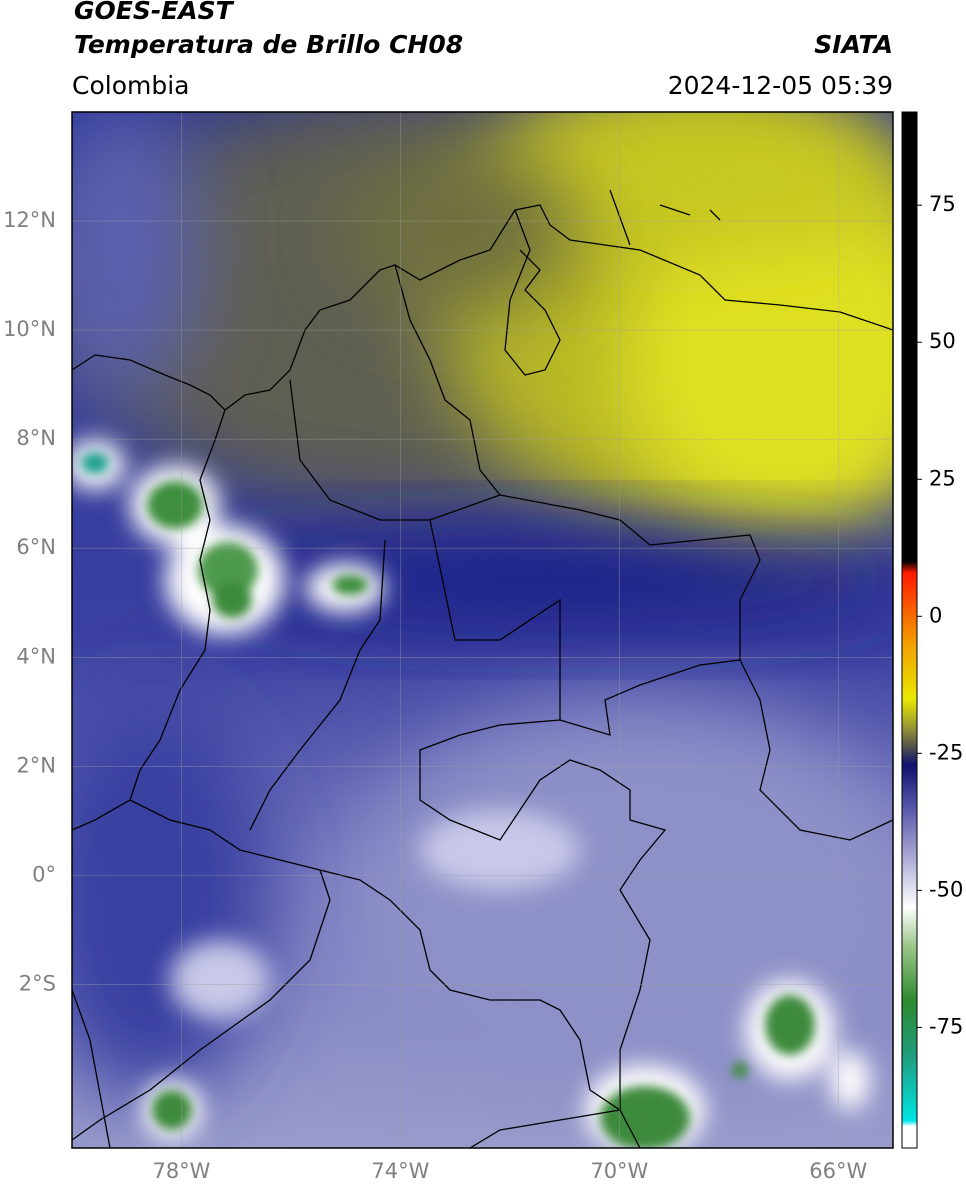 The height and width of the screenshot is (1194, 966). Describe the element at coordinates (400, 1171) in the screenshot. I see `x-tick-label: 74°W` at that location.